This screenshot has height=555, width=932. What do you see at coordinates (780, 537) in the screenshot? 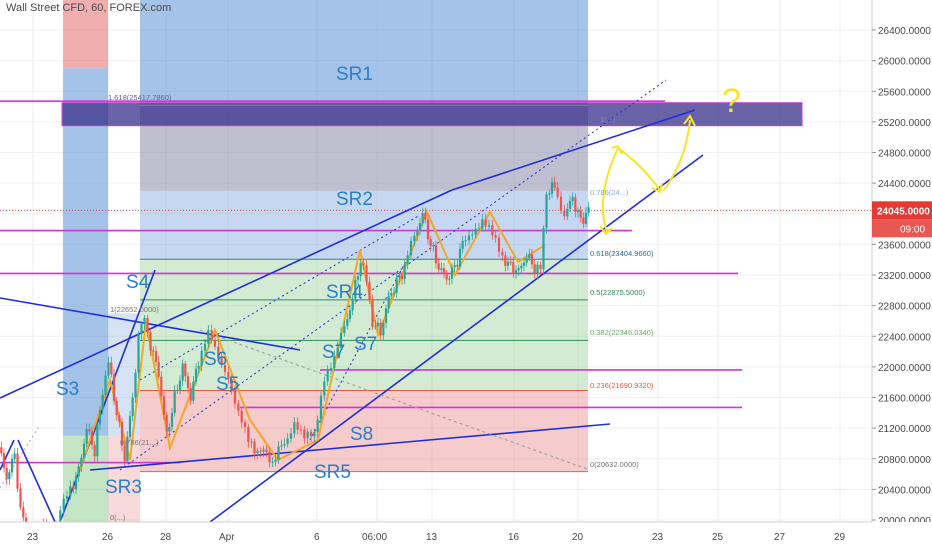
I see `time-tick-label: 27` at bounding box center [780, 537].